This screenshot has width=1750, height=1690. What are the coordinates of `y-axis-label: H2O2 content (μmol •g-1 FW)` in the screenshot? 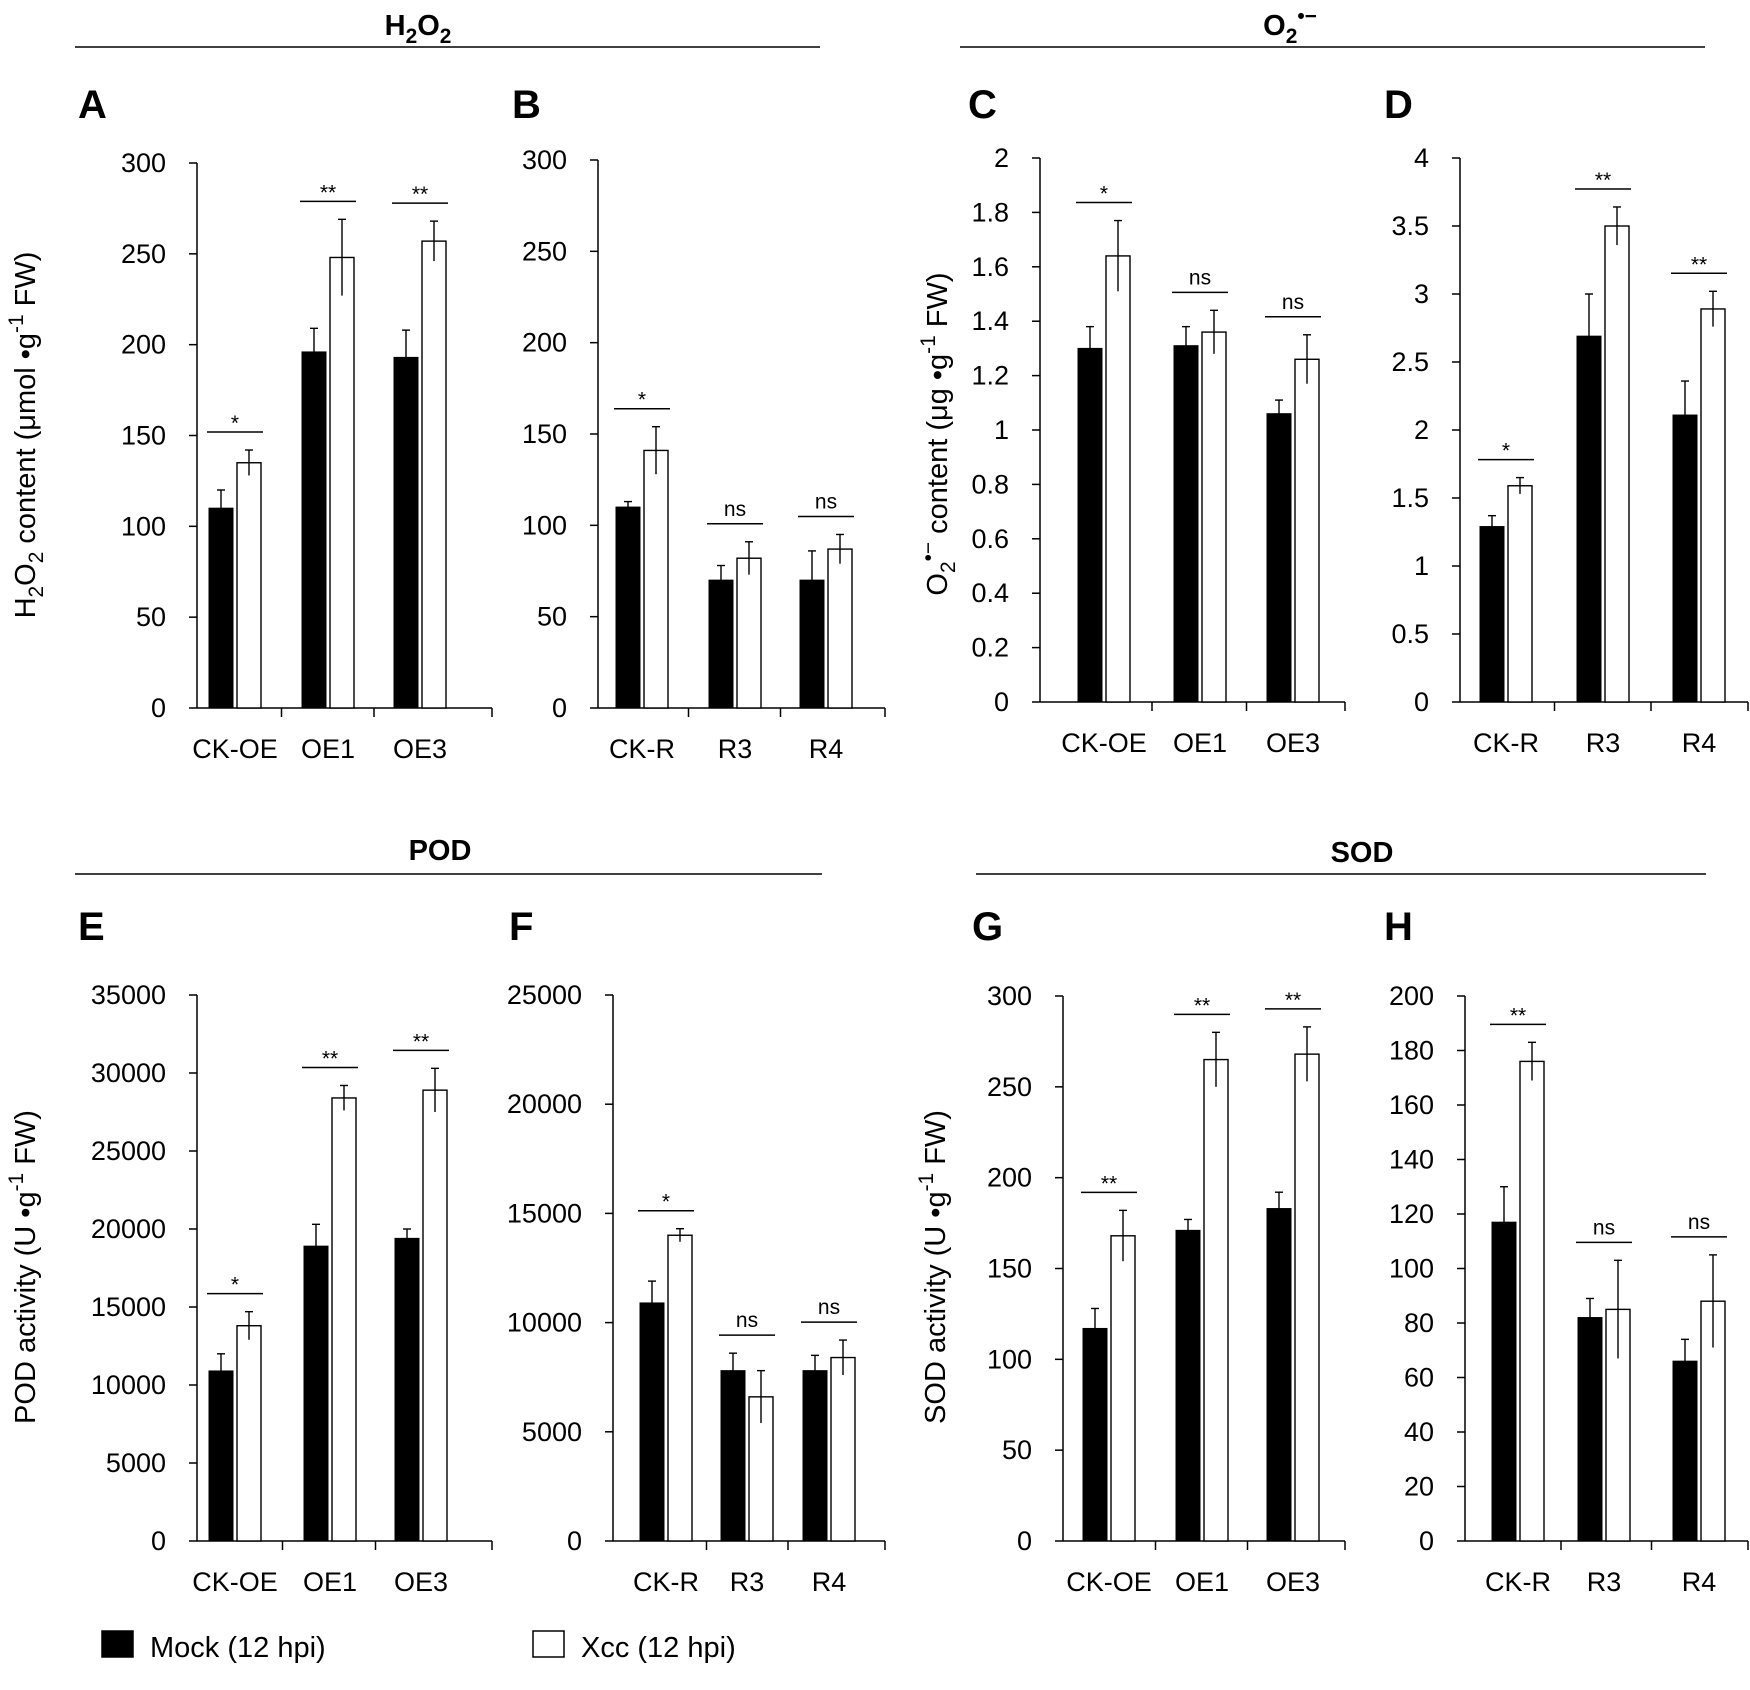 It's located at (26, 435).